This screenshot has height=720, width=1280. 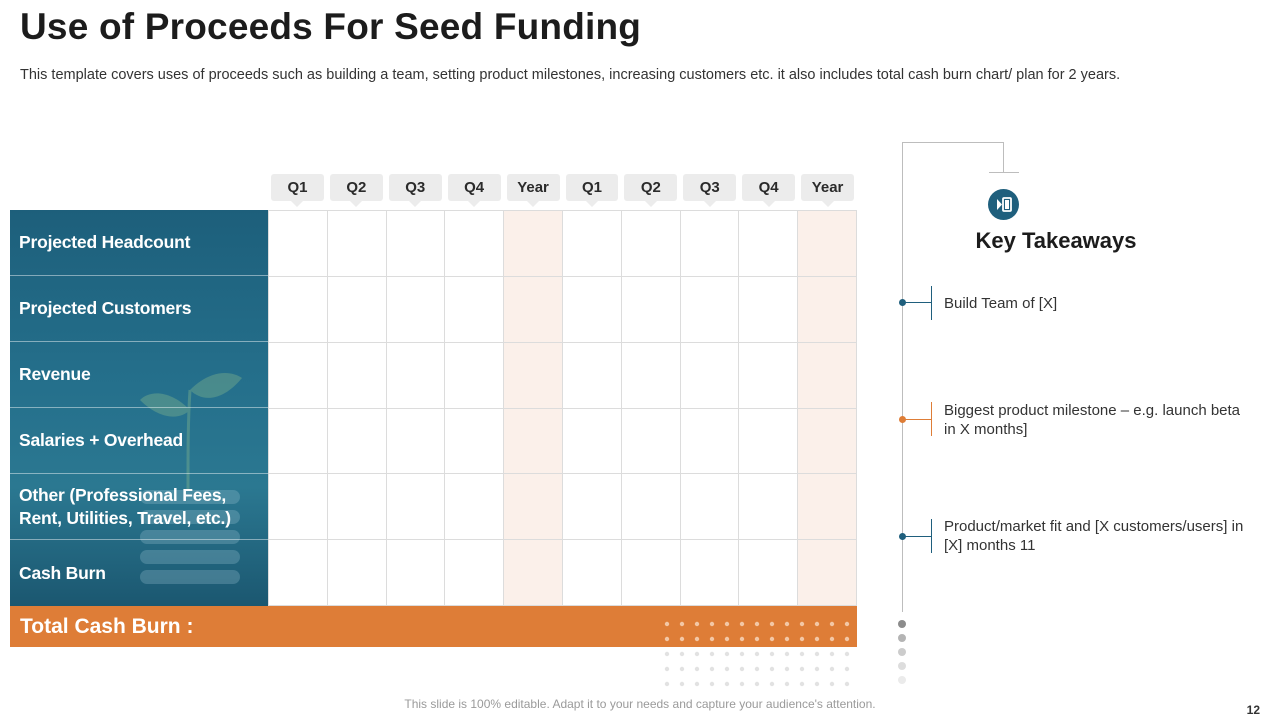 What do you see at coordinates (533, 190) in the screenshot?
I see `column-header-year: Year` at bounding box center [533, 190].